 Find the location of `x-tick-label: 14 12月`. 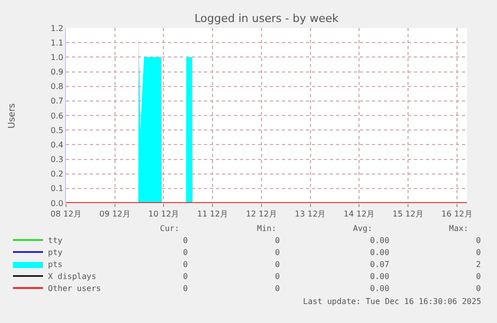

x-tick-label: 14 12月 is located at coordinates (359, 214).